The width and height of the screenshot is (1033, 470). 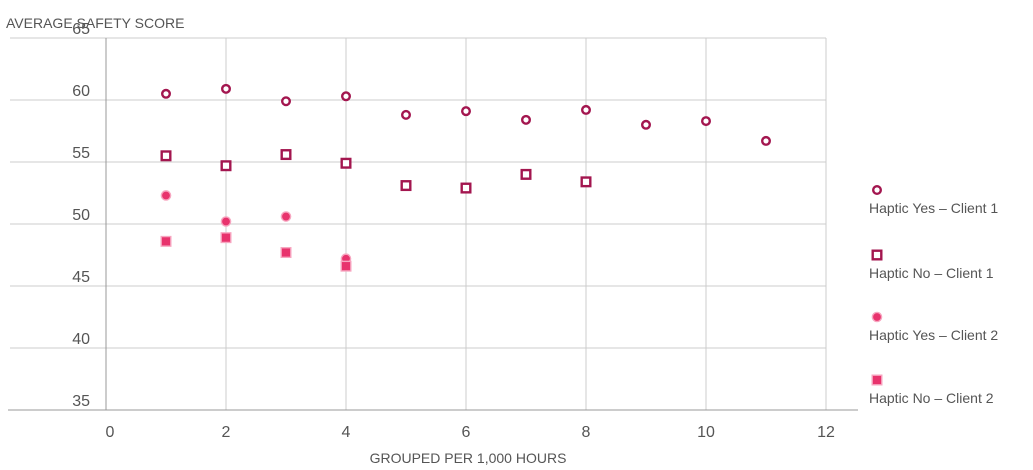 What do you see at coordinates (81, 215) in the screenshot?
I see `y-tick-label: 50` at bounding box center [81, 215].